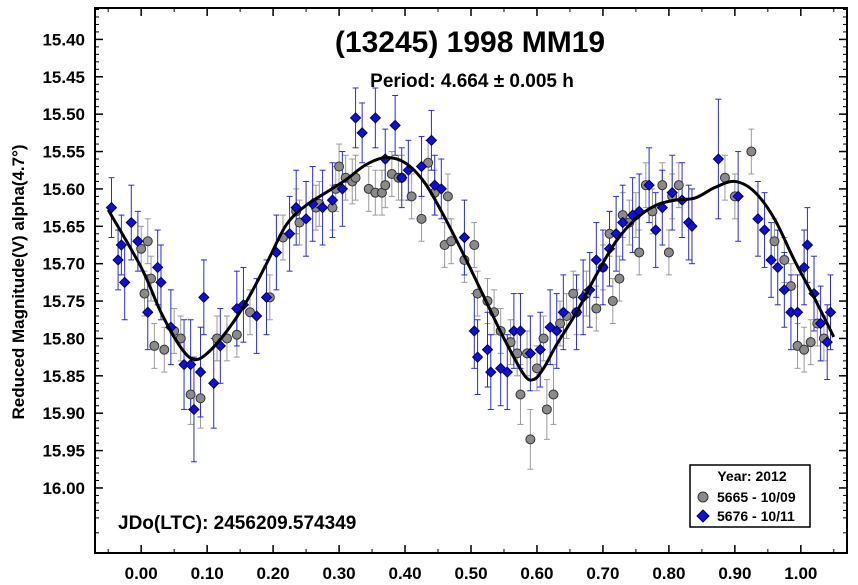  Describe the element at coordinates (472, 81) in the screenshot. I see `chart-subtitle: Period: 4.664 ± 0.005 h` at that location.